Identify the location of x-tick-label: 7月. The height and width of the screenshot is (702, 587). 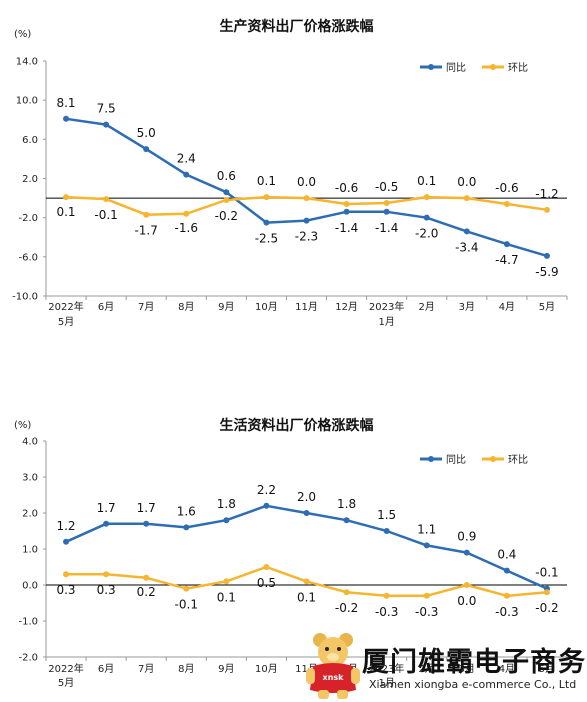
(146, 669).